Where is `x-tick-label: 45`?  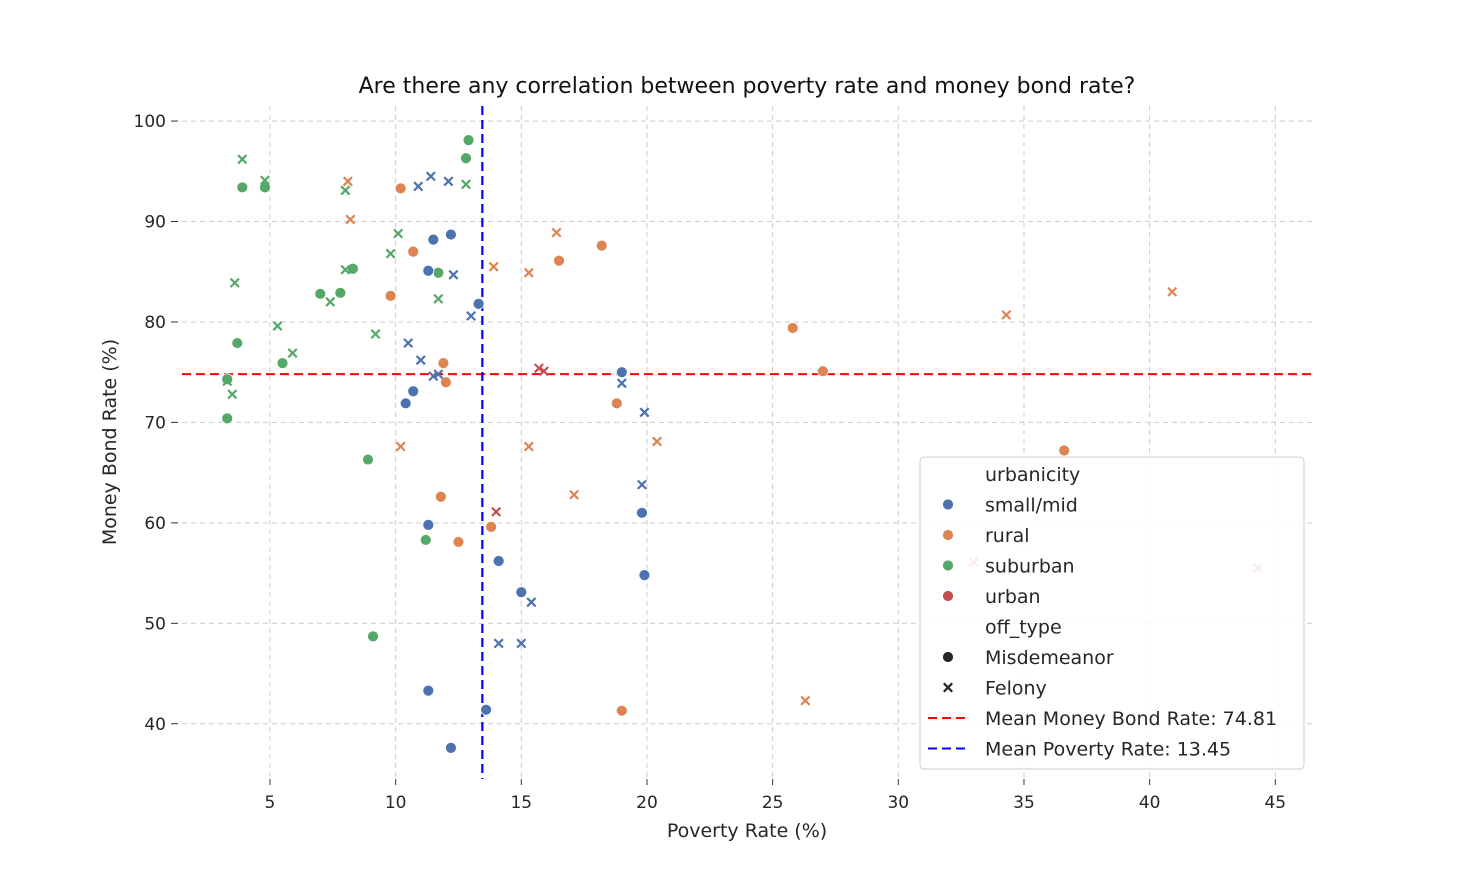
x-tick-label: 45 is located at coordinates (1275, 803).